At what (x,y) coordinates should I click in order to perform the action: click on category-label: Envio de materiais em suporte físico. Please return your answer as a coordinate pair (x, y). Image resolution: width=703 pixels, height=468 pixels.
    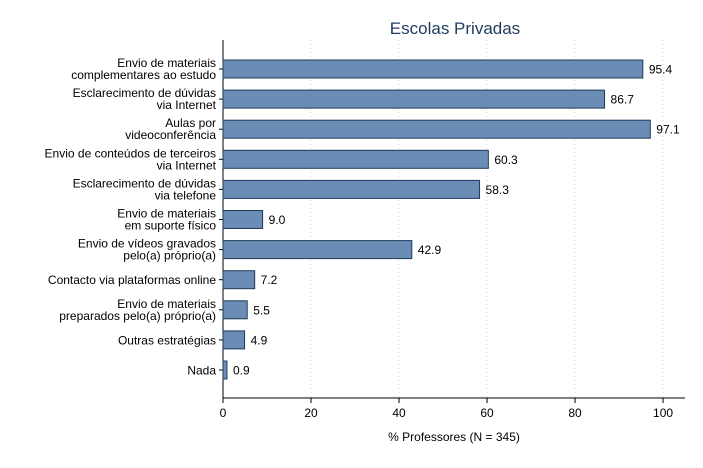
    Looking at the image, I should click on (166, 220).